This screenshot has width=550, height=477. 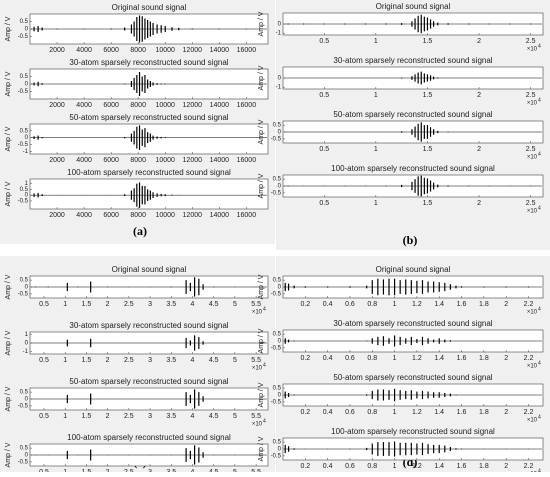 I want to click on x-tick-label: 3.5, so click(x=171, y=360).